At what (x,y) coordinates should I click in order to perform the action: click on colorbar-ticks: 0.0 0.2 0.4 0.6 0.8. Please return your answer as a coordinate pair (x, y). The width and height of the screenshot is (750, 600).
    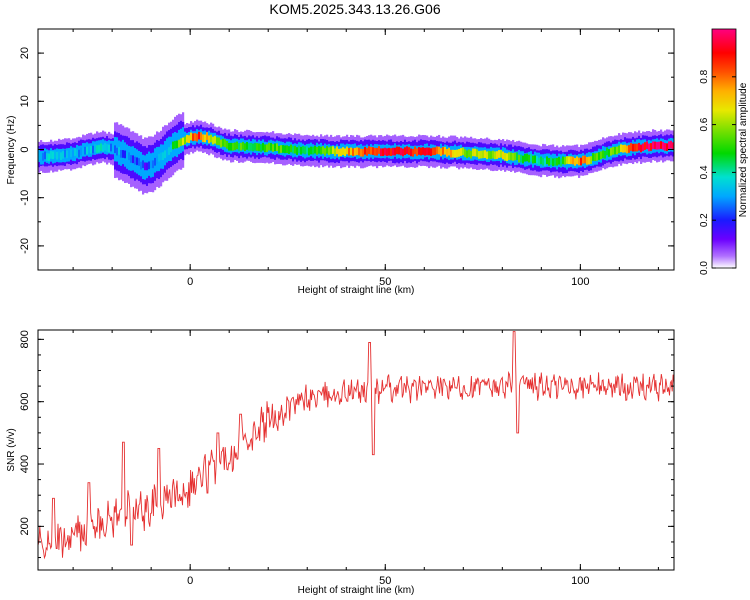
    Looking at the image, I should click on (717, 172).